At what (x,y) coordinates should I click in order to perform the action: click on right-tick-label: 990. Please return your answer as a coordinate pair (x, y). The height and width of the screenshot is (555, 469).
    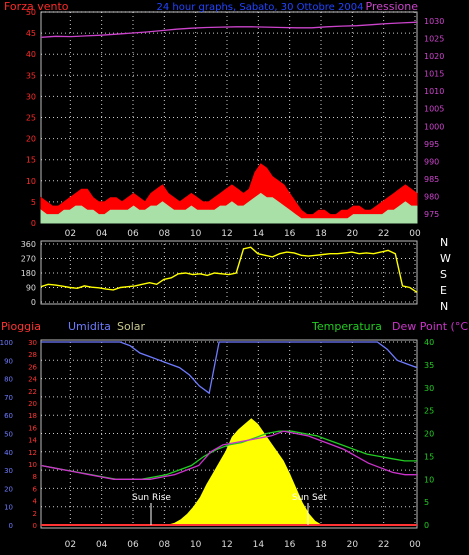
    Looking at the image, I should click on (431, 161).